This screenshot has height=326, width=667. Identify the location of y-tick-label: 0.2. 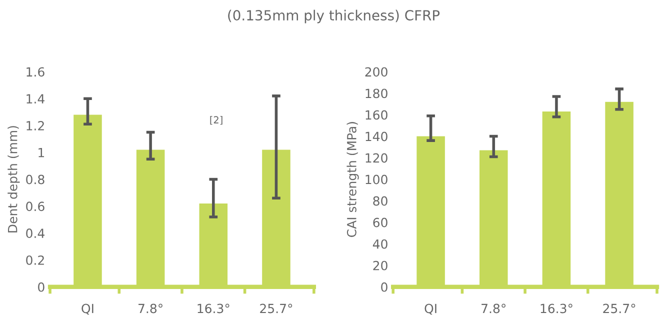
(35, 260).